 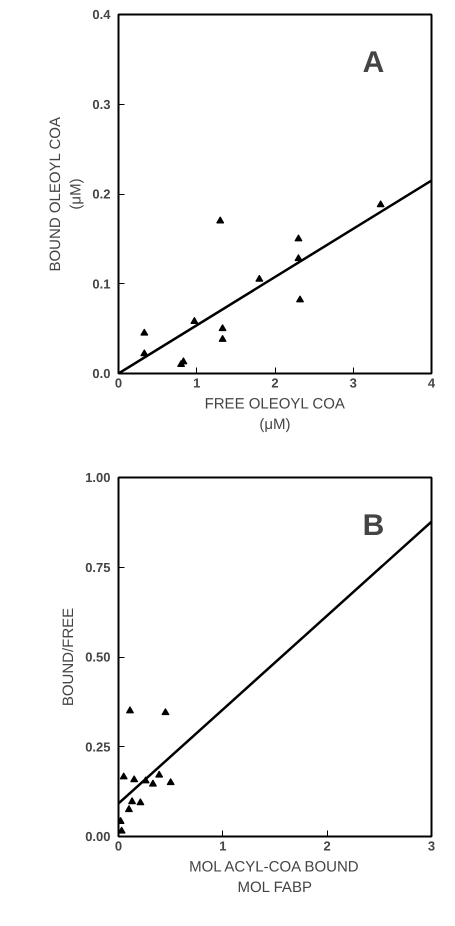 What do you see at coordinates (373, 63) in the screenshot?
I see `annotation: A` at bounding box center [373, 63].